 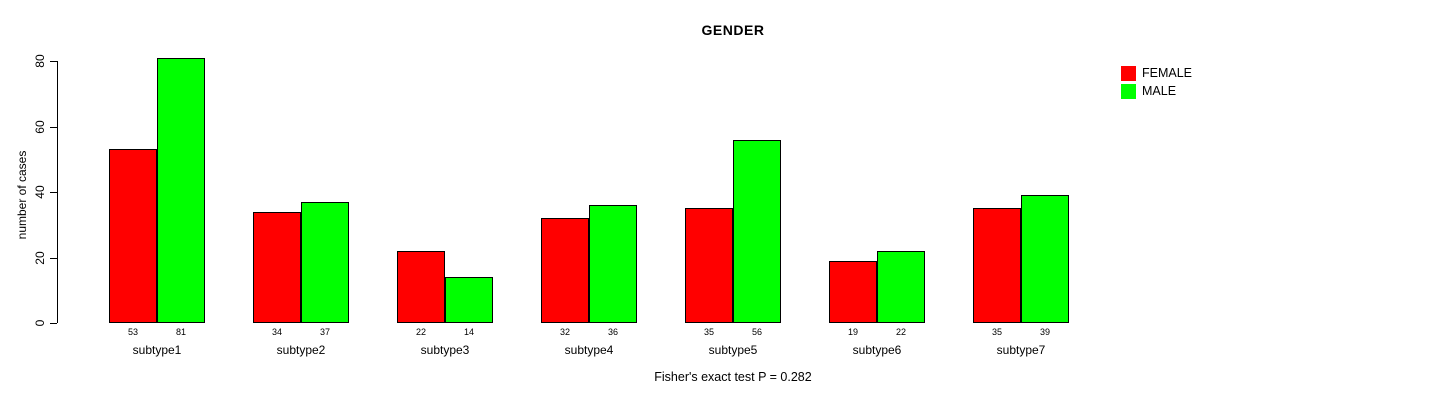 What do you see at coordinates (612, 332) in the screenshot?
I see `bar-value-label: 36` at bounding box center [612, 332].